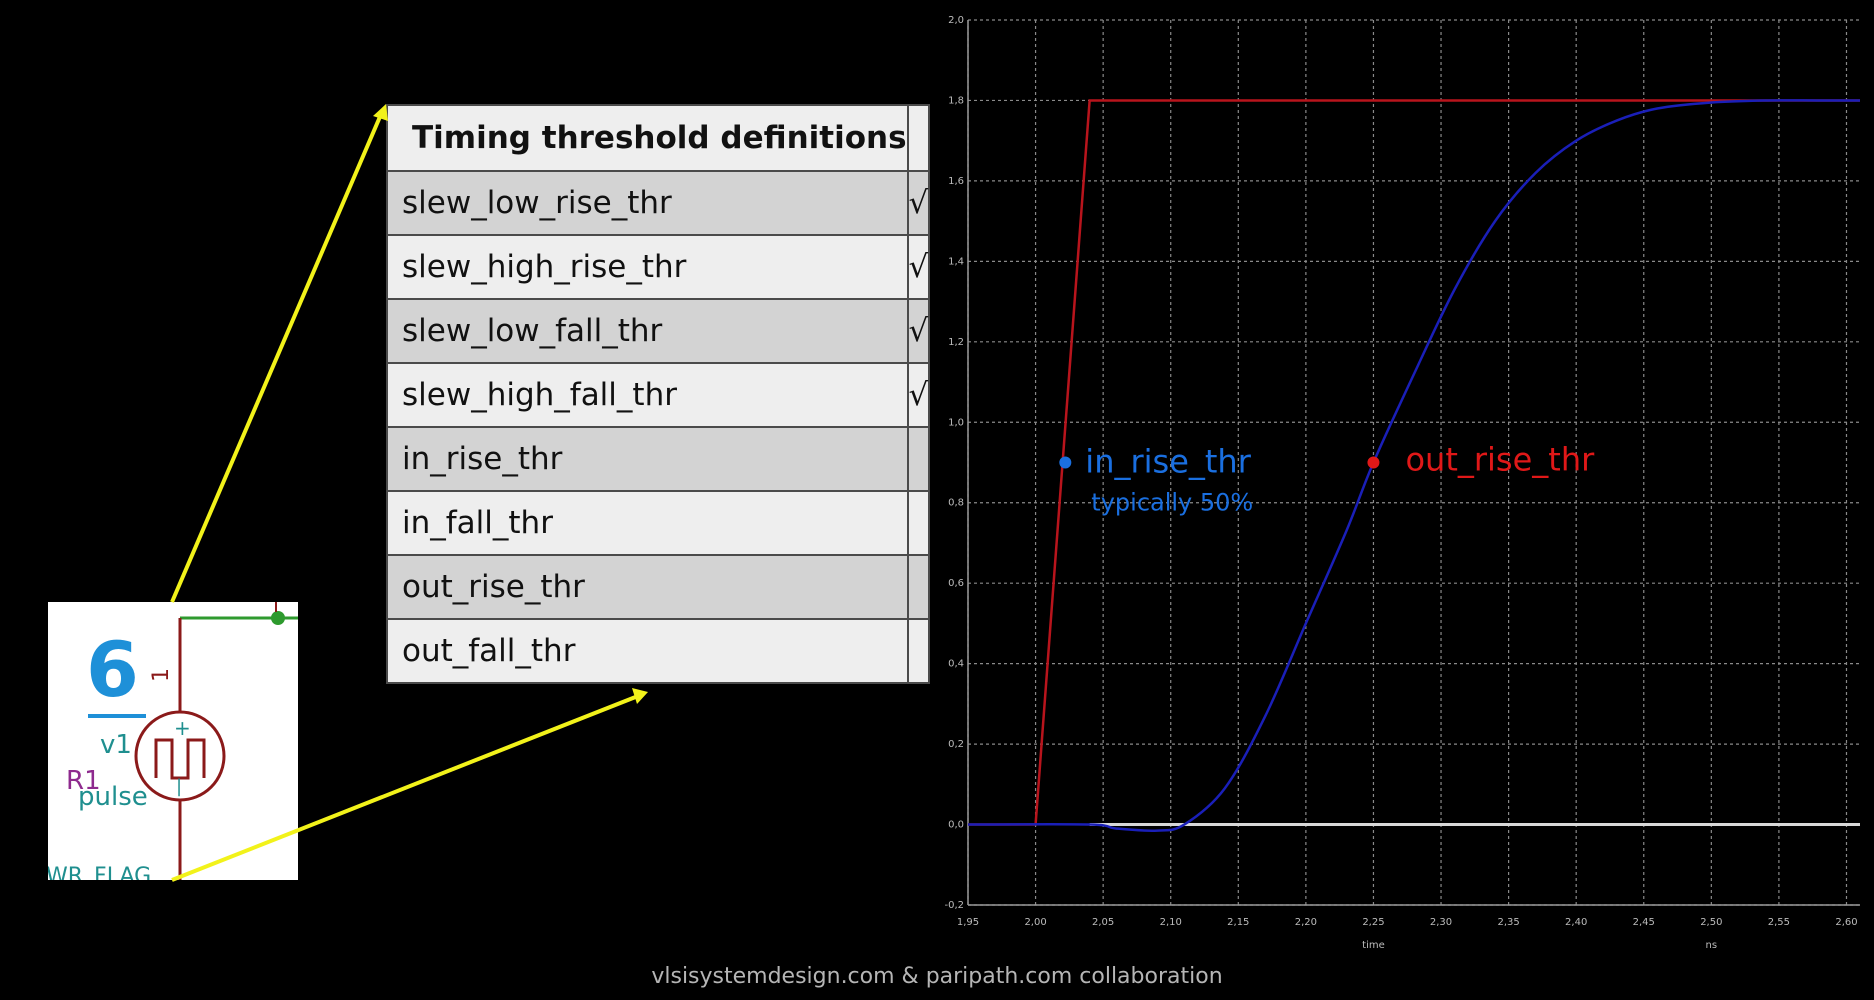 The height and width of the screenshot is (1000, 1874). What do you see at coordinates (968, 922) in the screenshot?
I see `x-tick-label: 1,95` at bounding box center [968, 922].